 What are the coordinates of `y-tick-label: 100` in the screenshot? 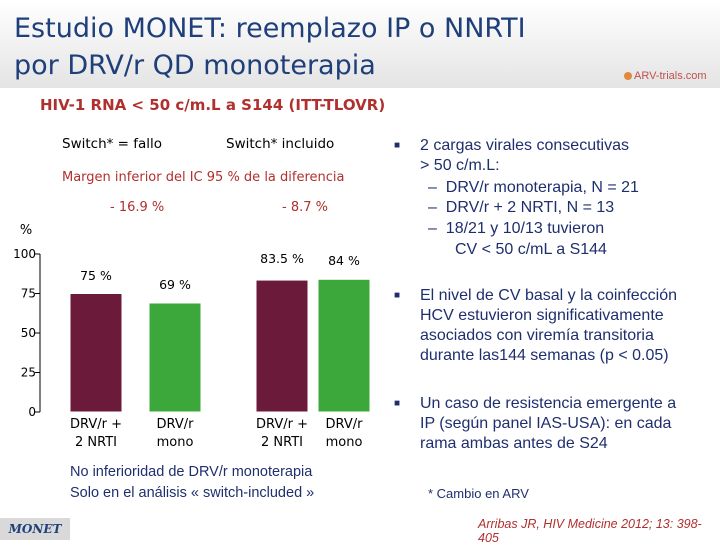 It's located at (24, 254).